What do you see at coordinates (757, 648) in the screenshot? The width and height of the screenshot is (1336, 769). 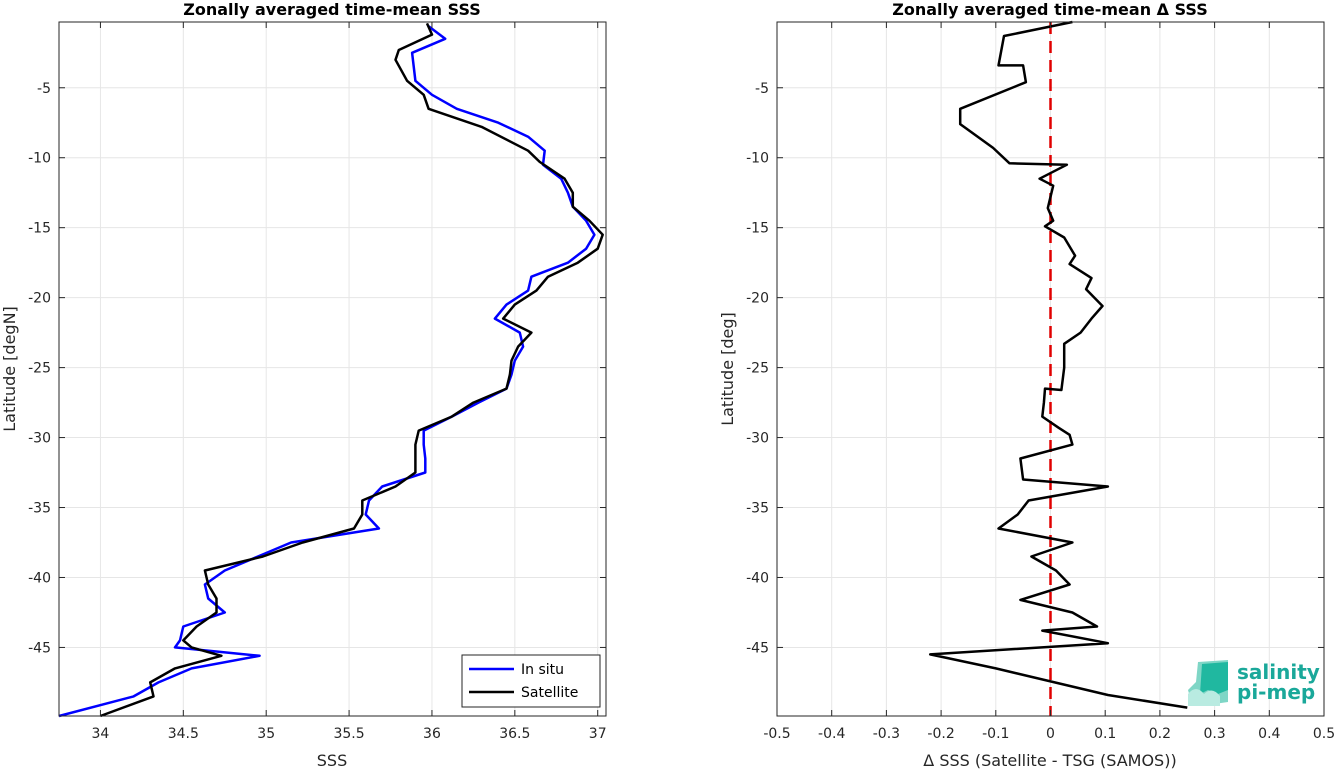 I see `delta-ytick-label: -45` at bounding box center [757, 648].